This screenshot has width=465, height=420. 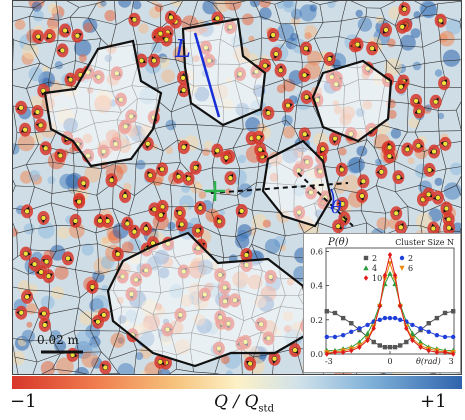 I want to click on angle-symbol: θ, so click(x=336, y=207).